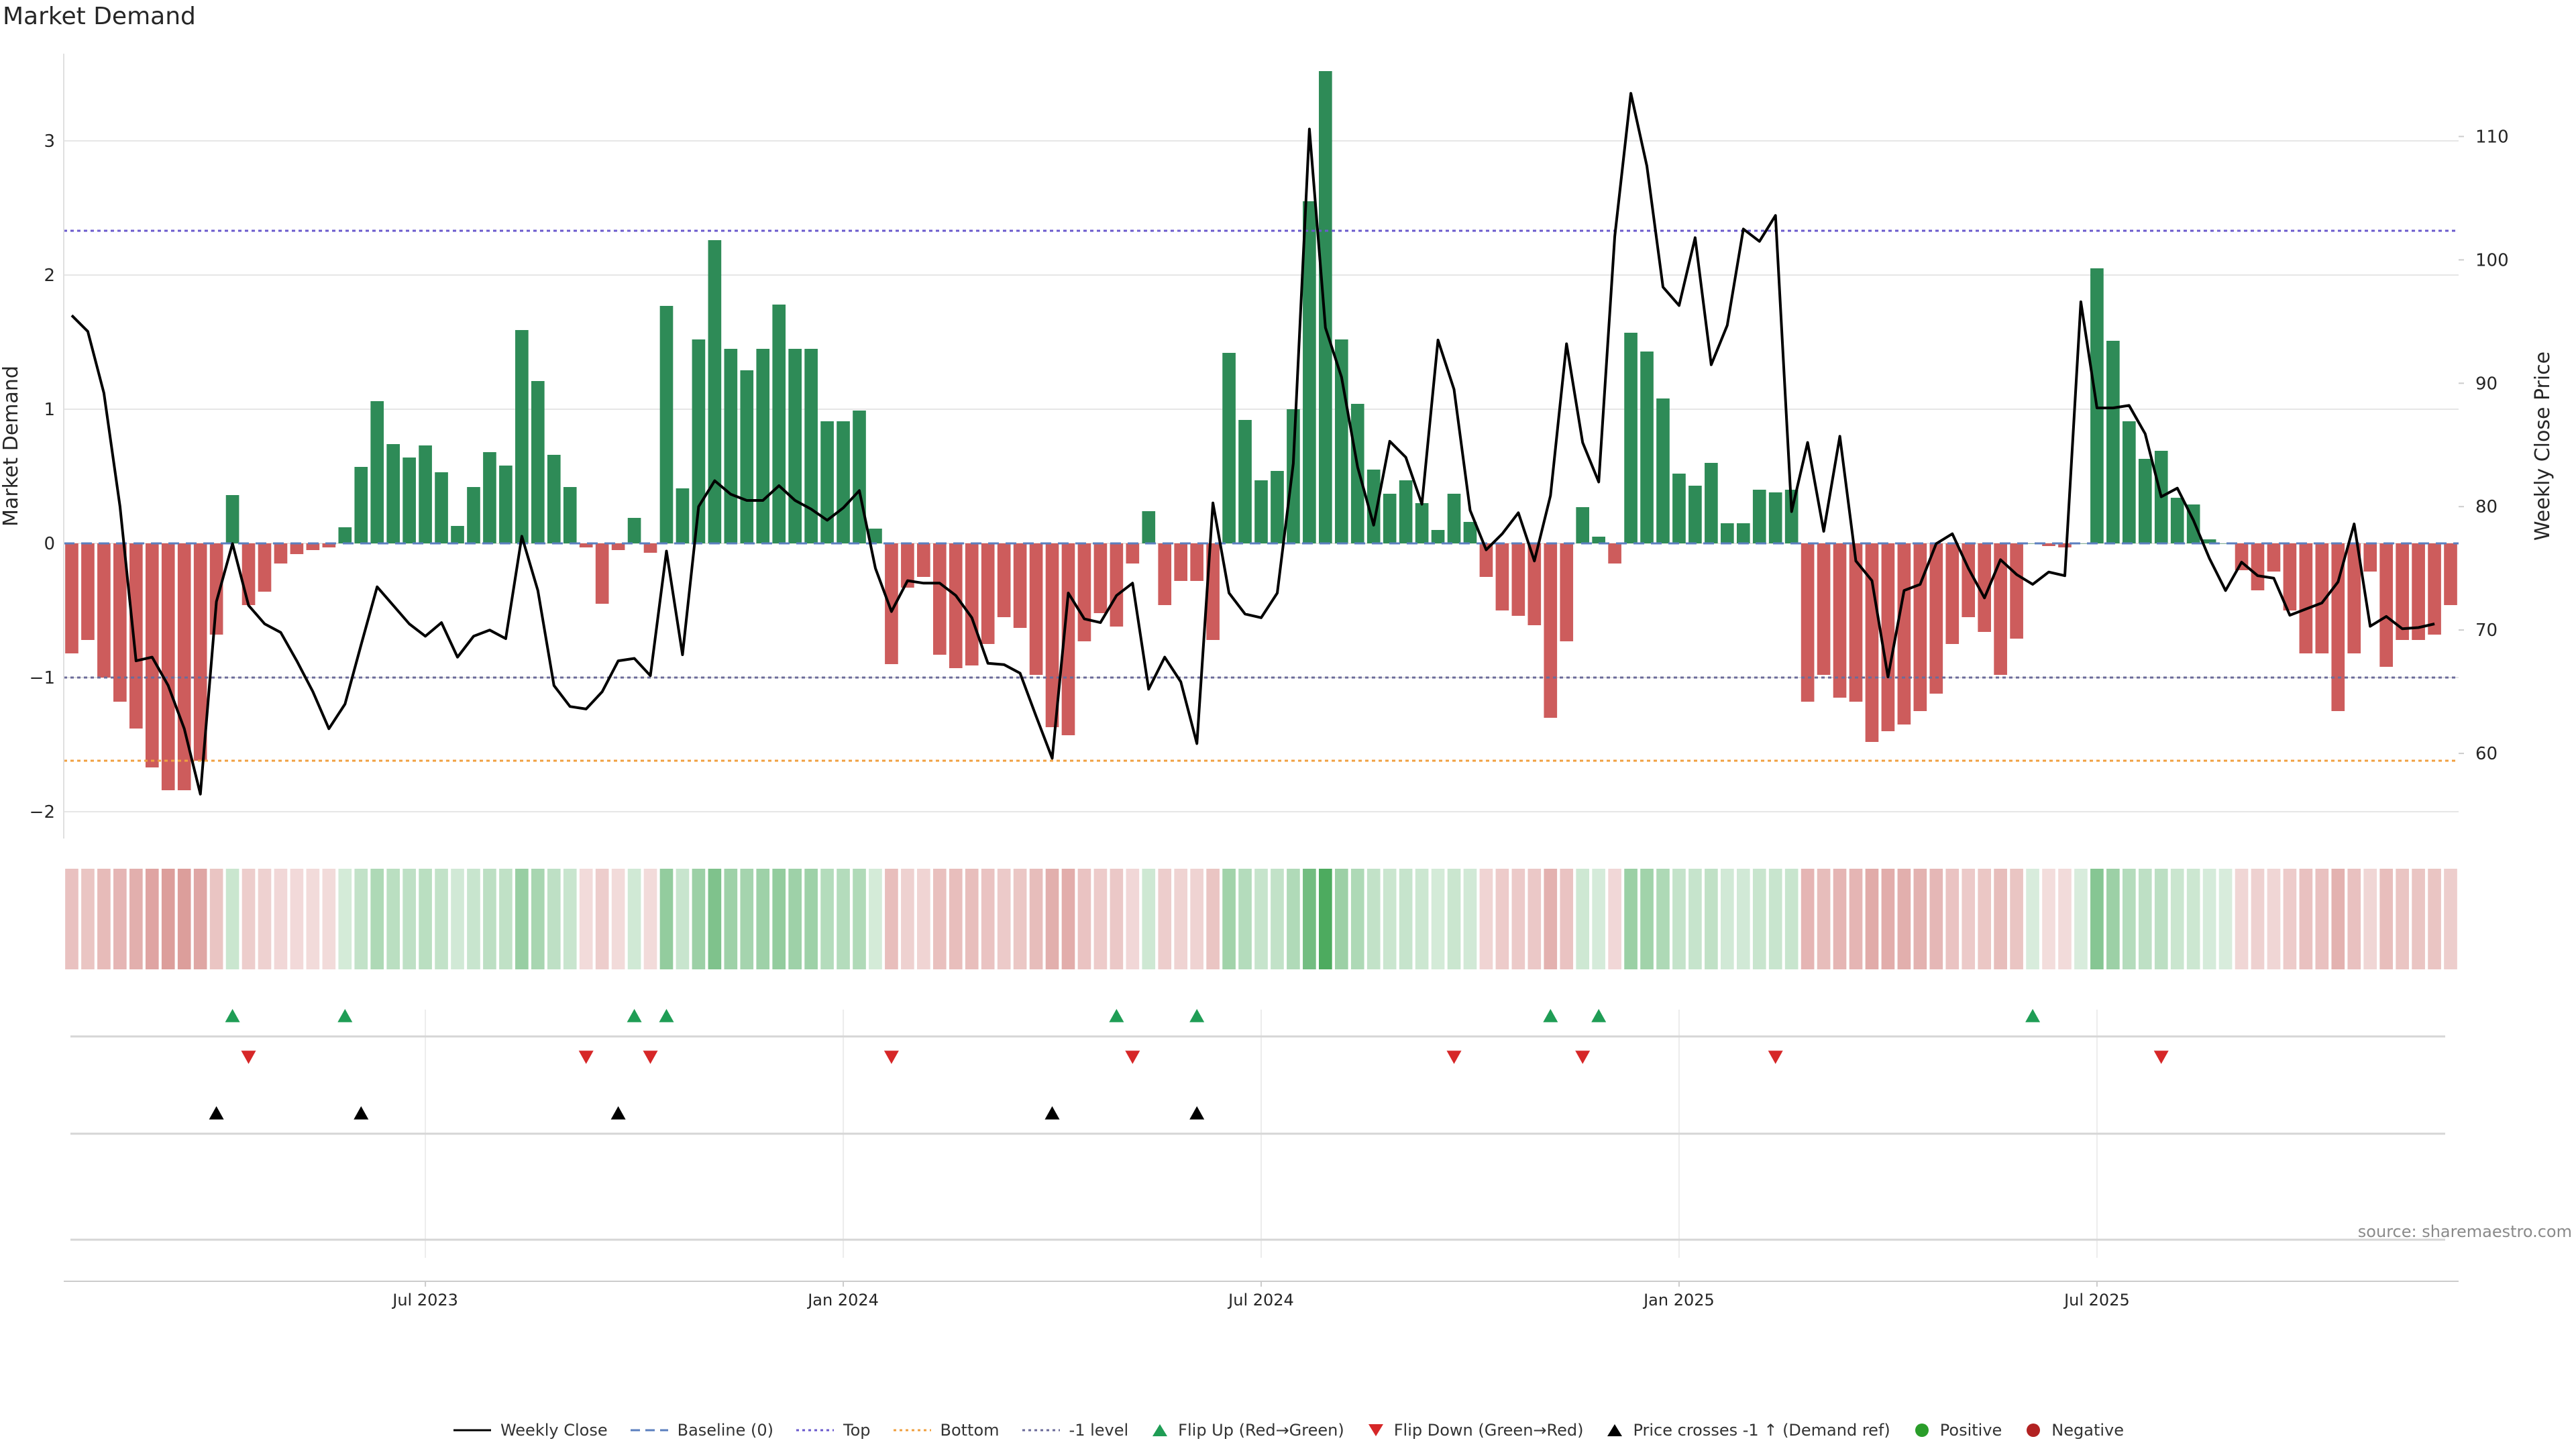 This screenshot has height=1449, width=2576. Describe the element at coordinates (42, 678) in the screenshot. I see `left-tick-label: −1` at that location.